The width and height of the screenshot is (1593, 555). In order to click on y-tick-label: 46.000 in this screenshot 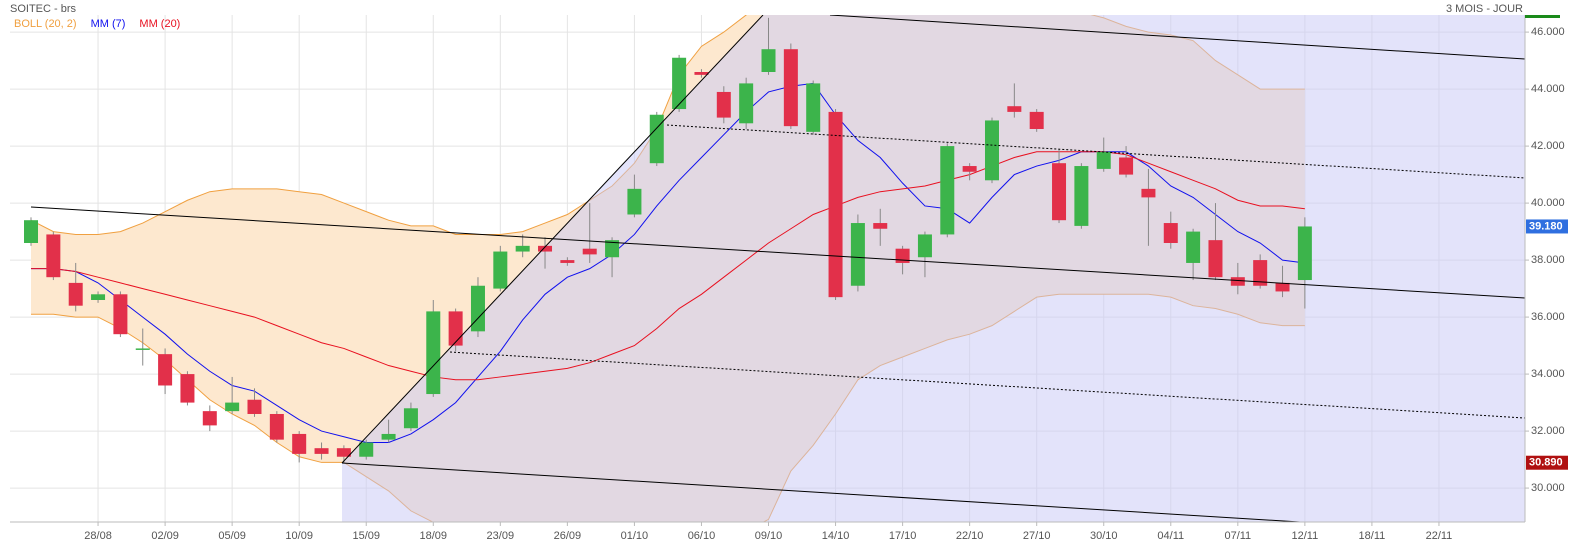, I will do `click(1548, 32)`.